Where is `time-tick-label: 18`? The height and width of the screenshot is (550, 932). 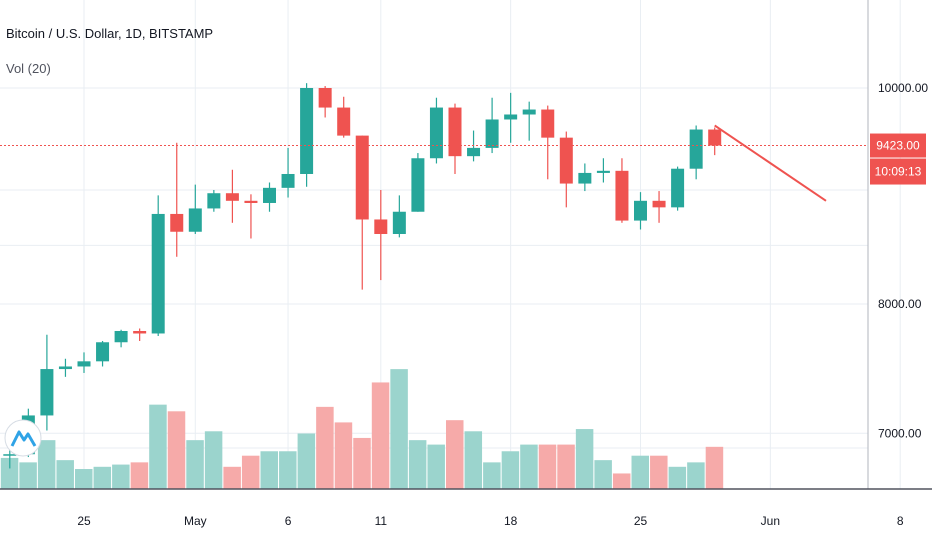 time-tick-label: 18 is located at coordinates (511, 521).